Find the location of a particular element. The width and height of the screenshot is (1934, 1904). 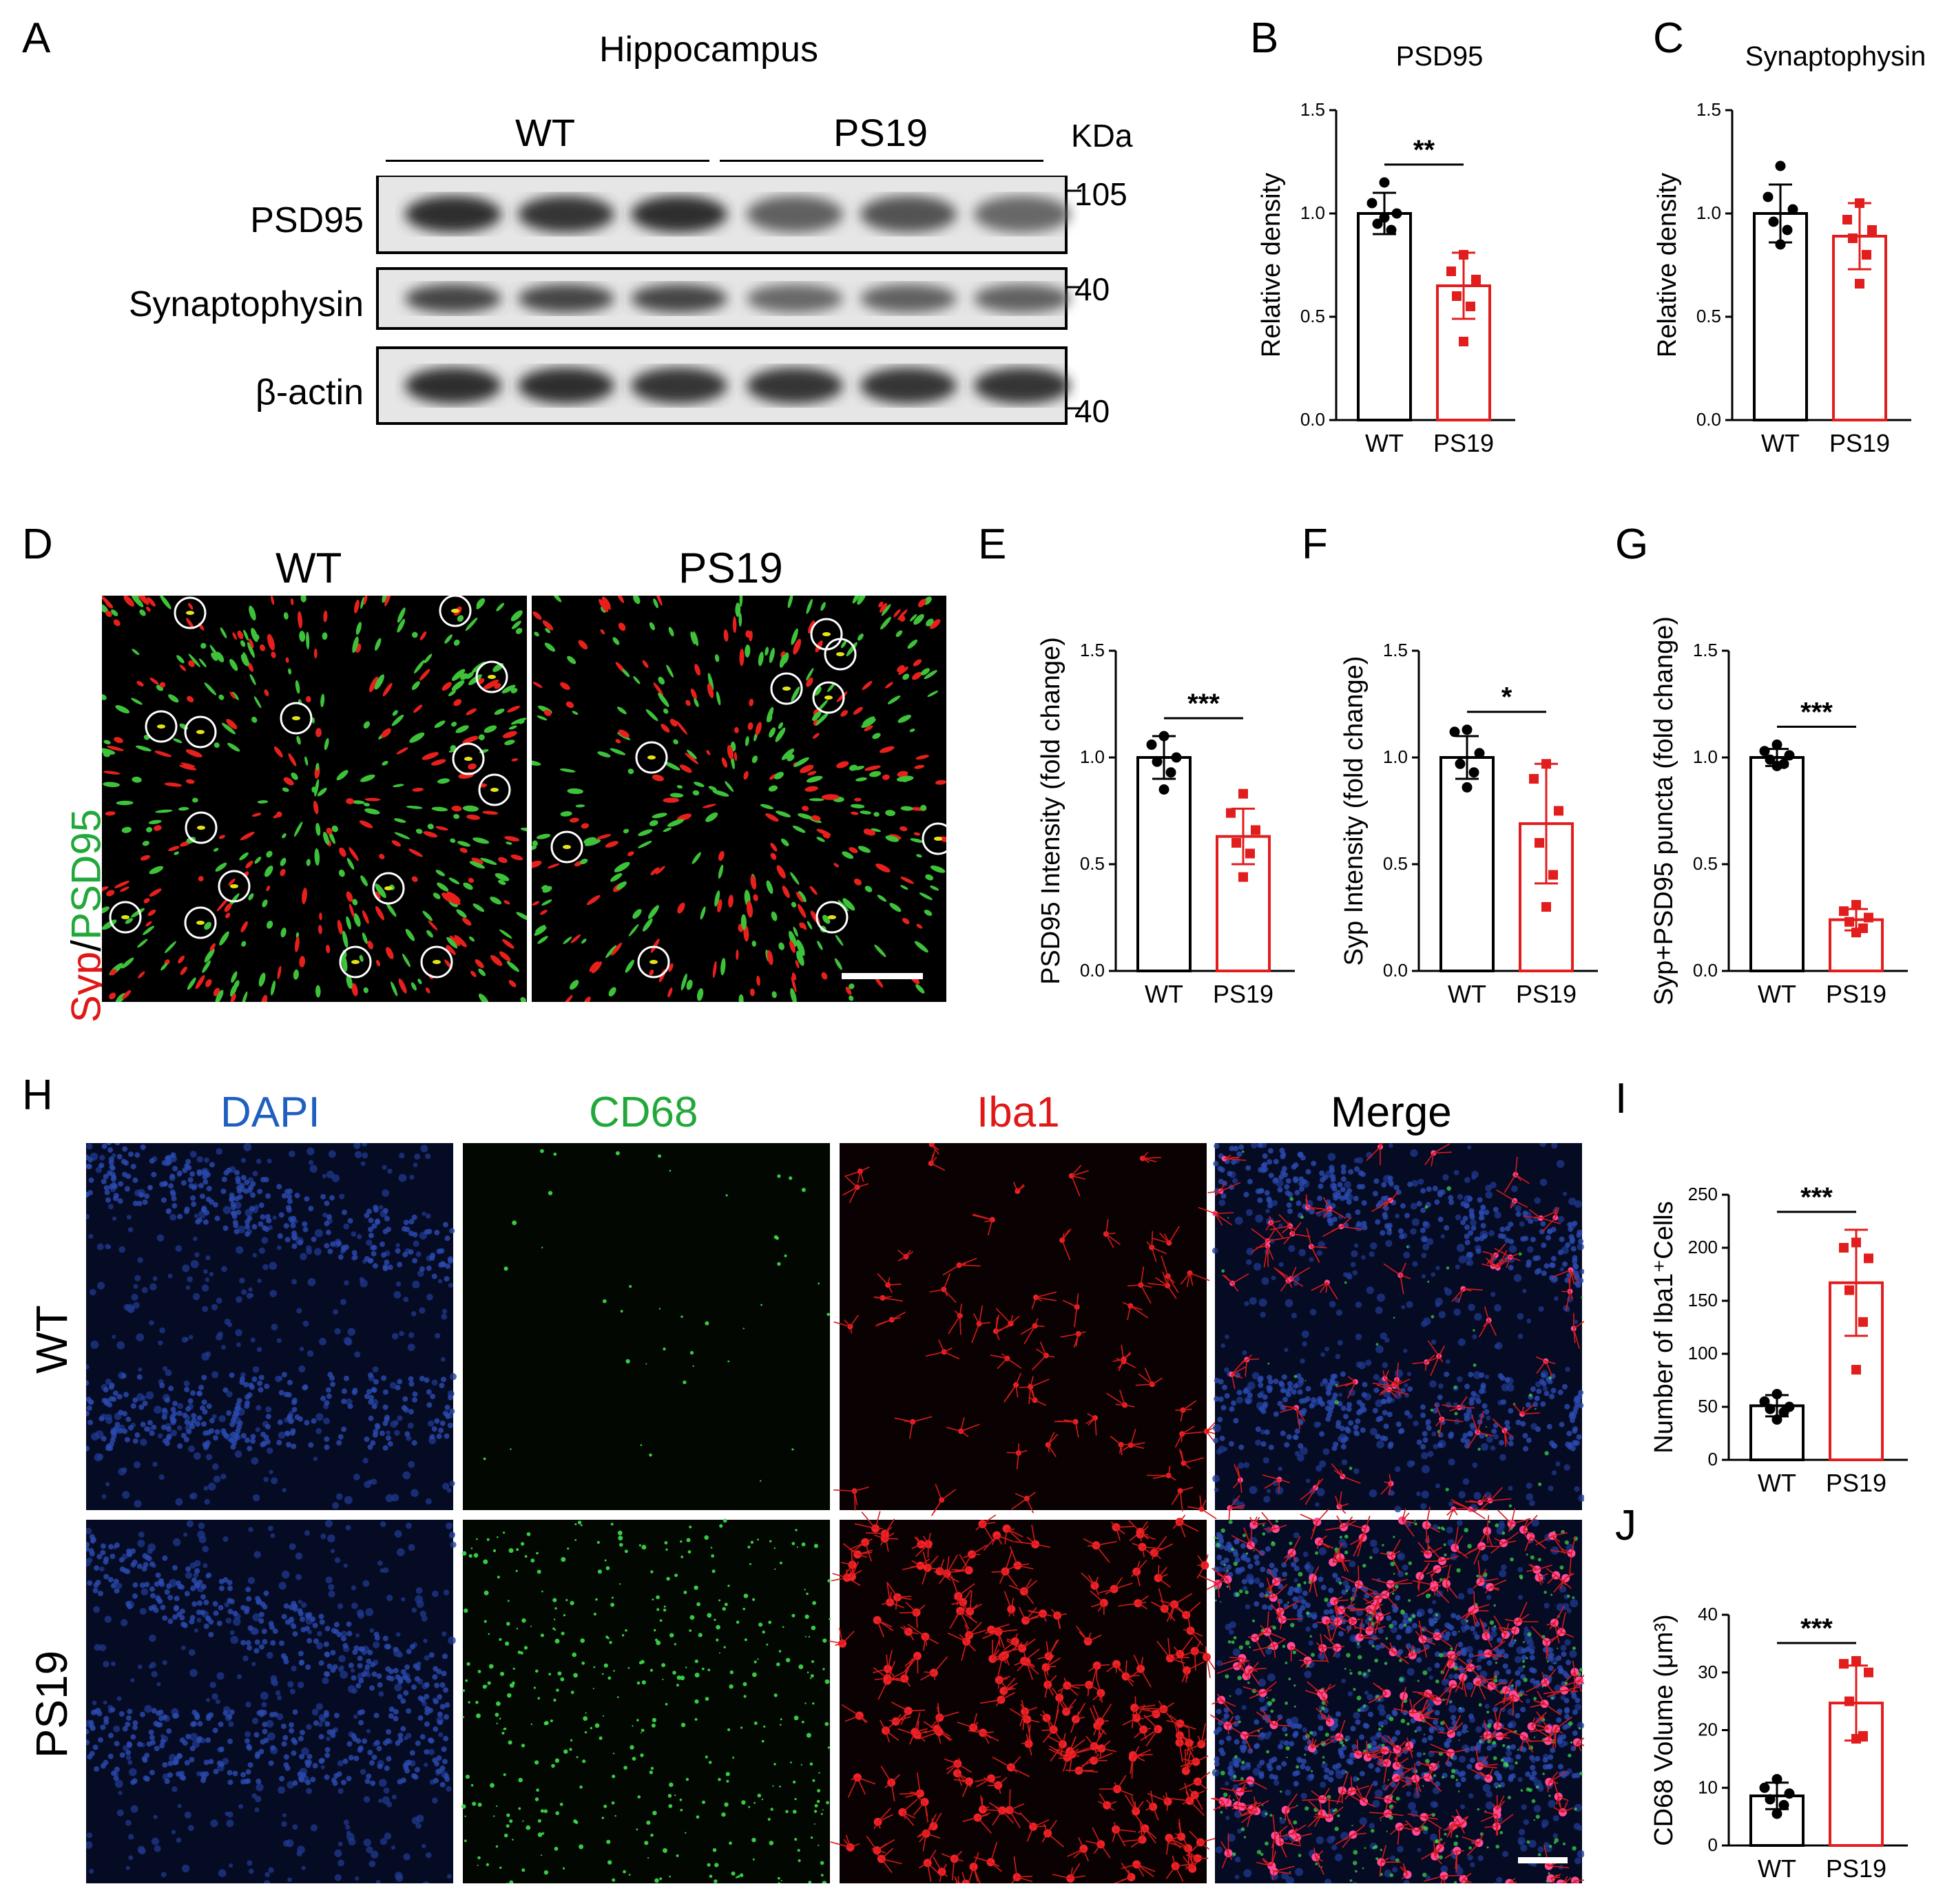

fluor-d-ps19-image is located at coordinates (739, 799).